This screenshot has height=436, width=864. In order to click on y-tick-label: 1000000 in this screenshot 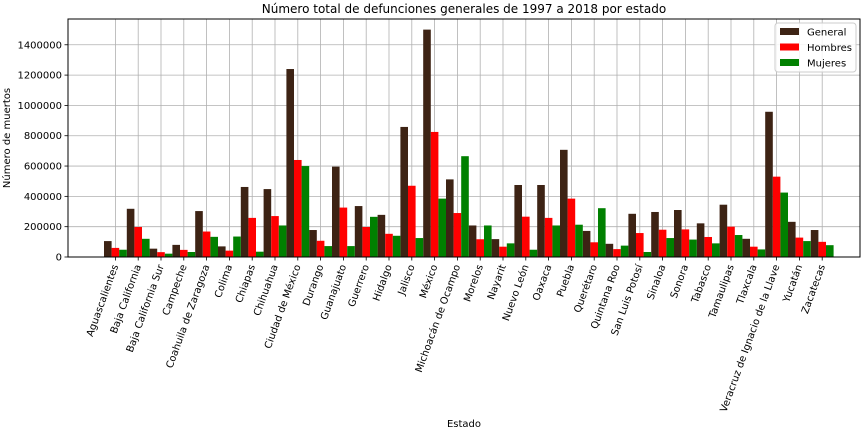, I will do `click(39, 106)`.